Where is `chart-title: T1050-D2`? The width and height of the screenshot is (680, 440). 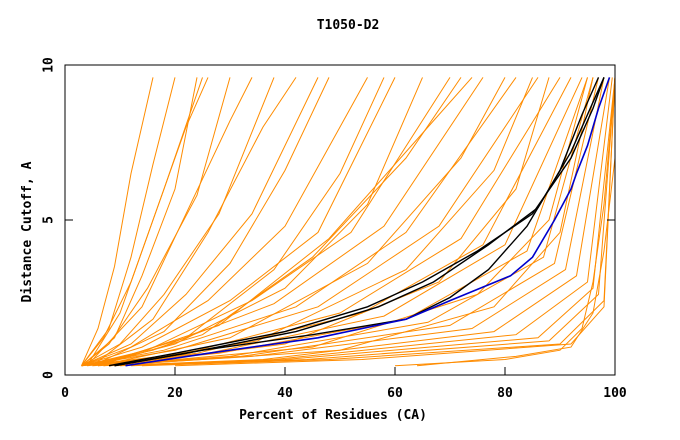 chart-title: T1050-D2 is located at coordinates (348, 25).